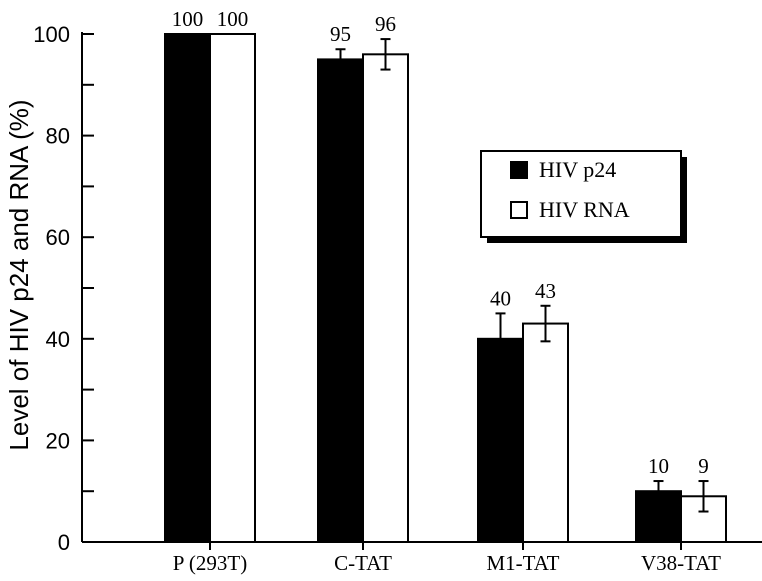 This screenshot has height=581, width=762. Describe the element at coordinates (210, 563) in the screenshot. I see `x-tick-label: P (293T)` at that location.